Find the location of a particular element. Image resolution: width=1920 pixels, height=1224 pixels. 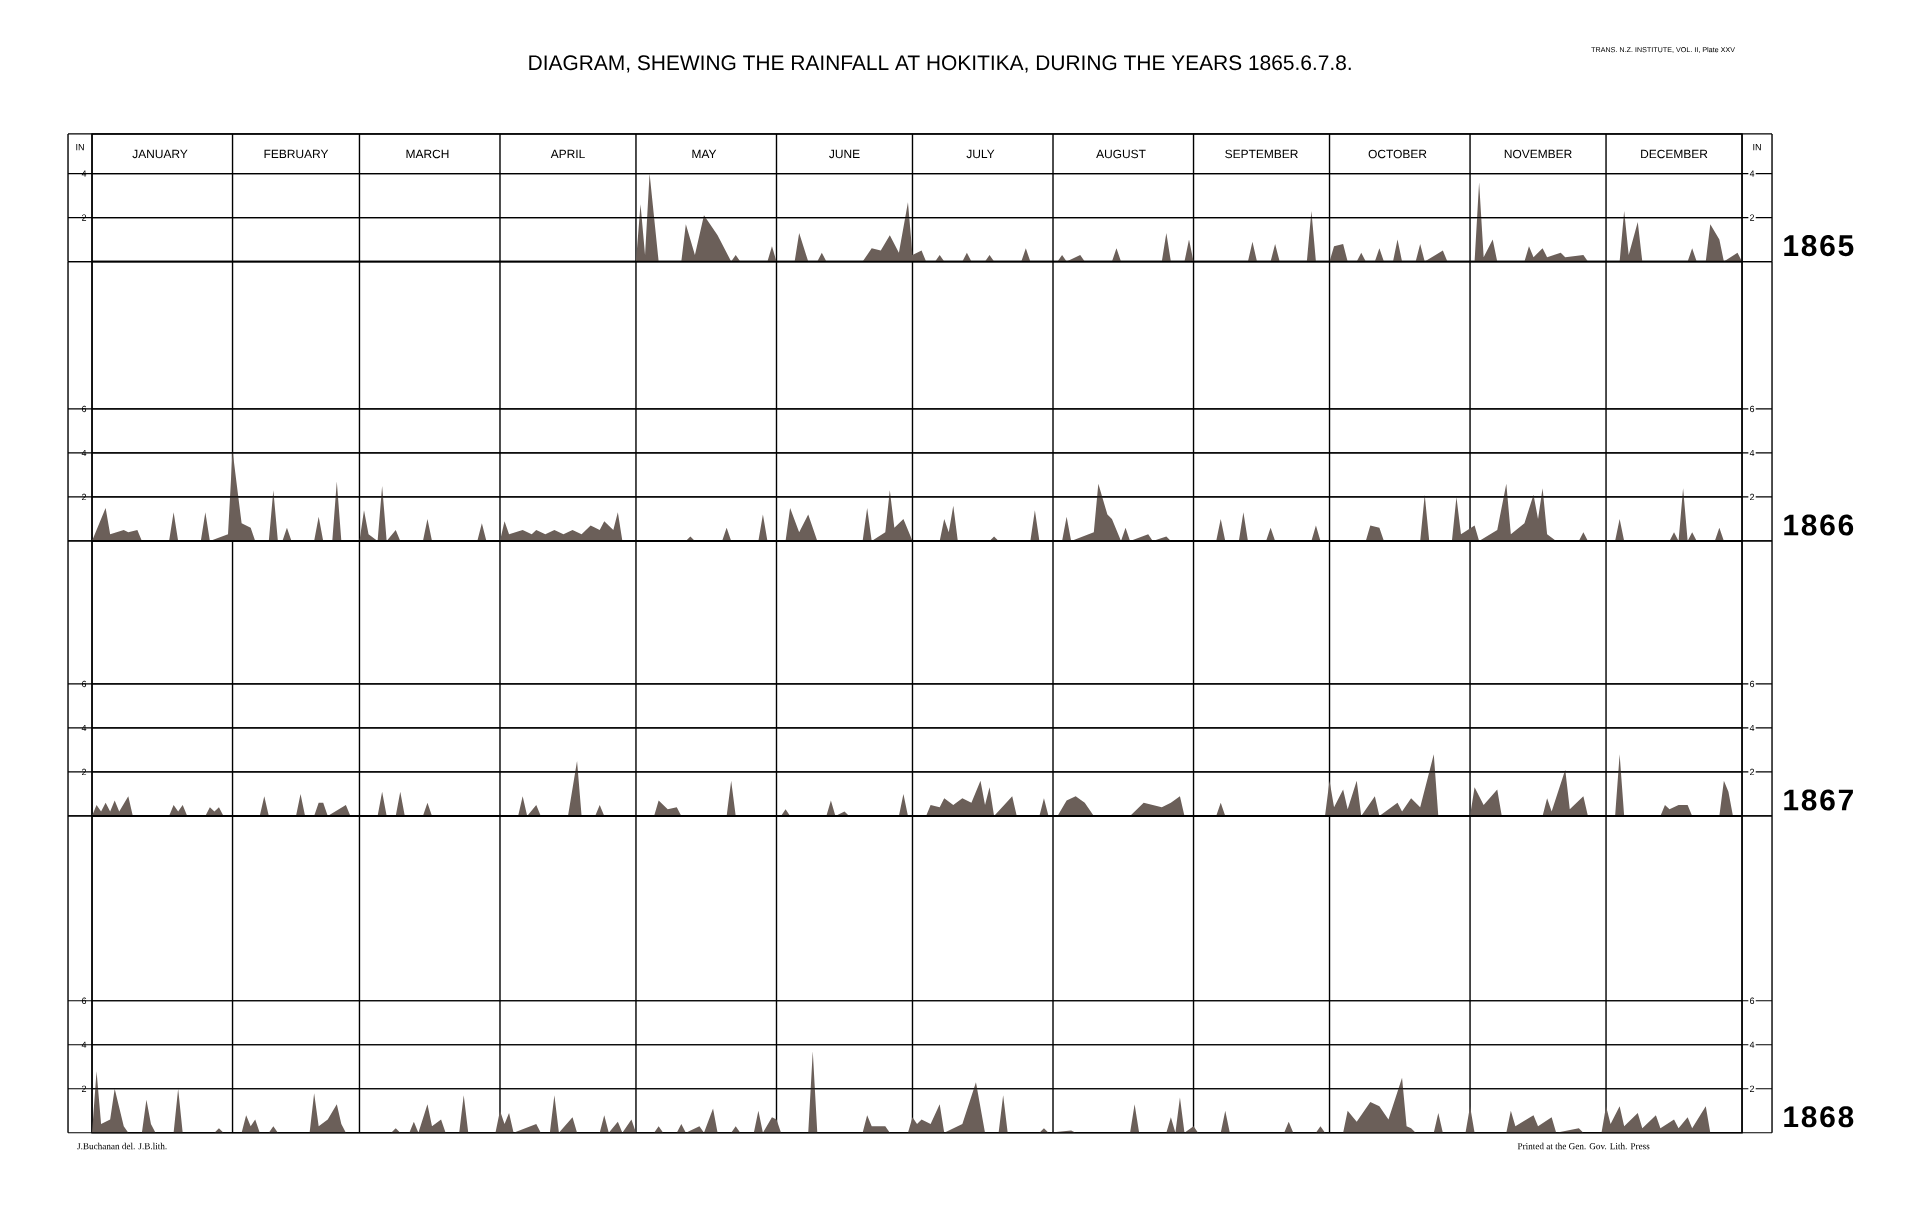

text: 1865 is located at coordinates (1819, 246).